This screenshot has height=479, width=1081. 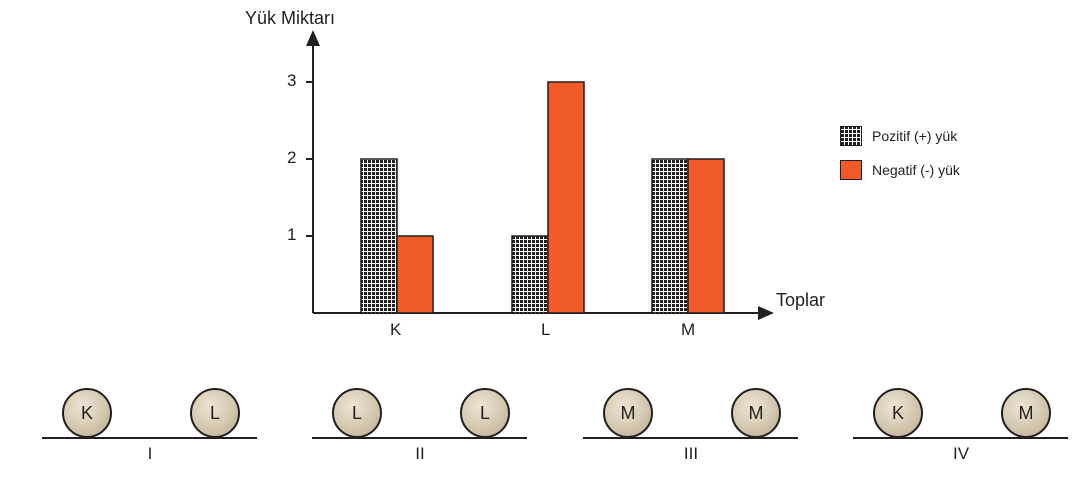 What do you see at coordinates (691, 453) in the screenshot?
I see `arrangement-label: III` at bounding box center [691, 453].